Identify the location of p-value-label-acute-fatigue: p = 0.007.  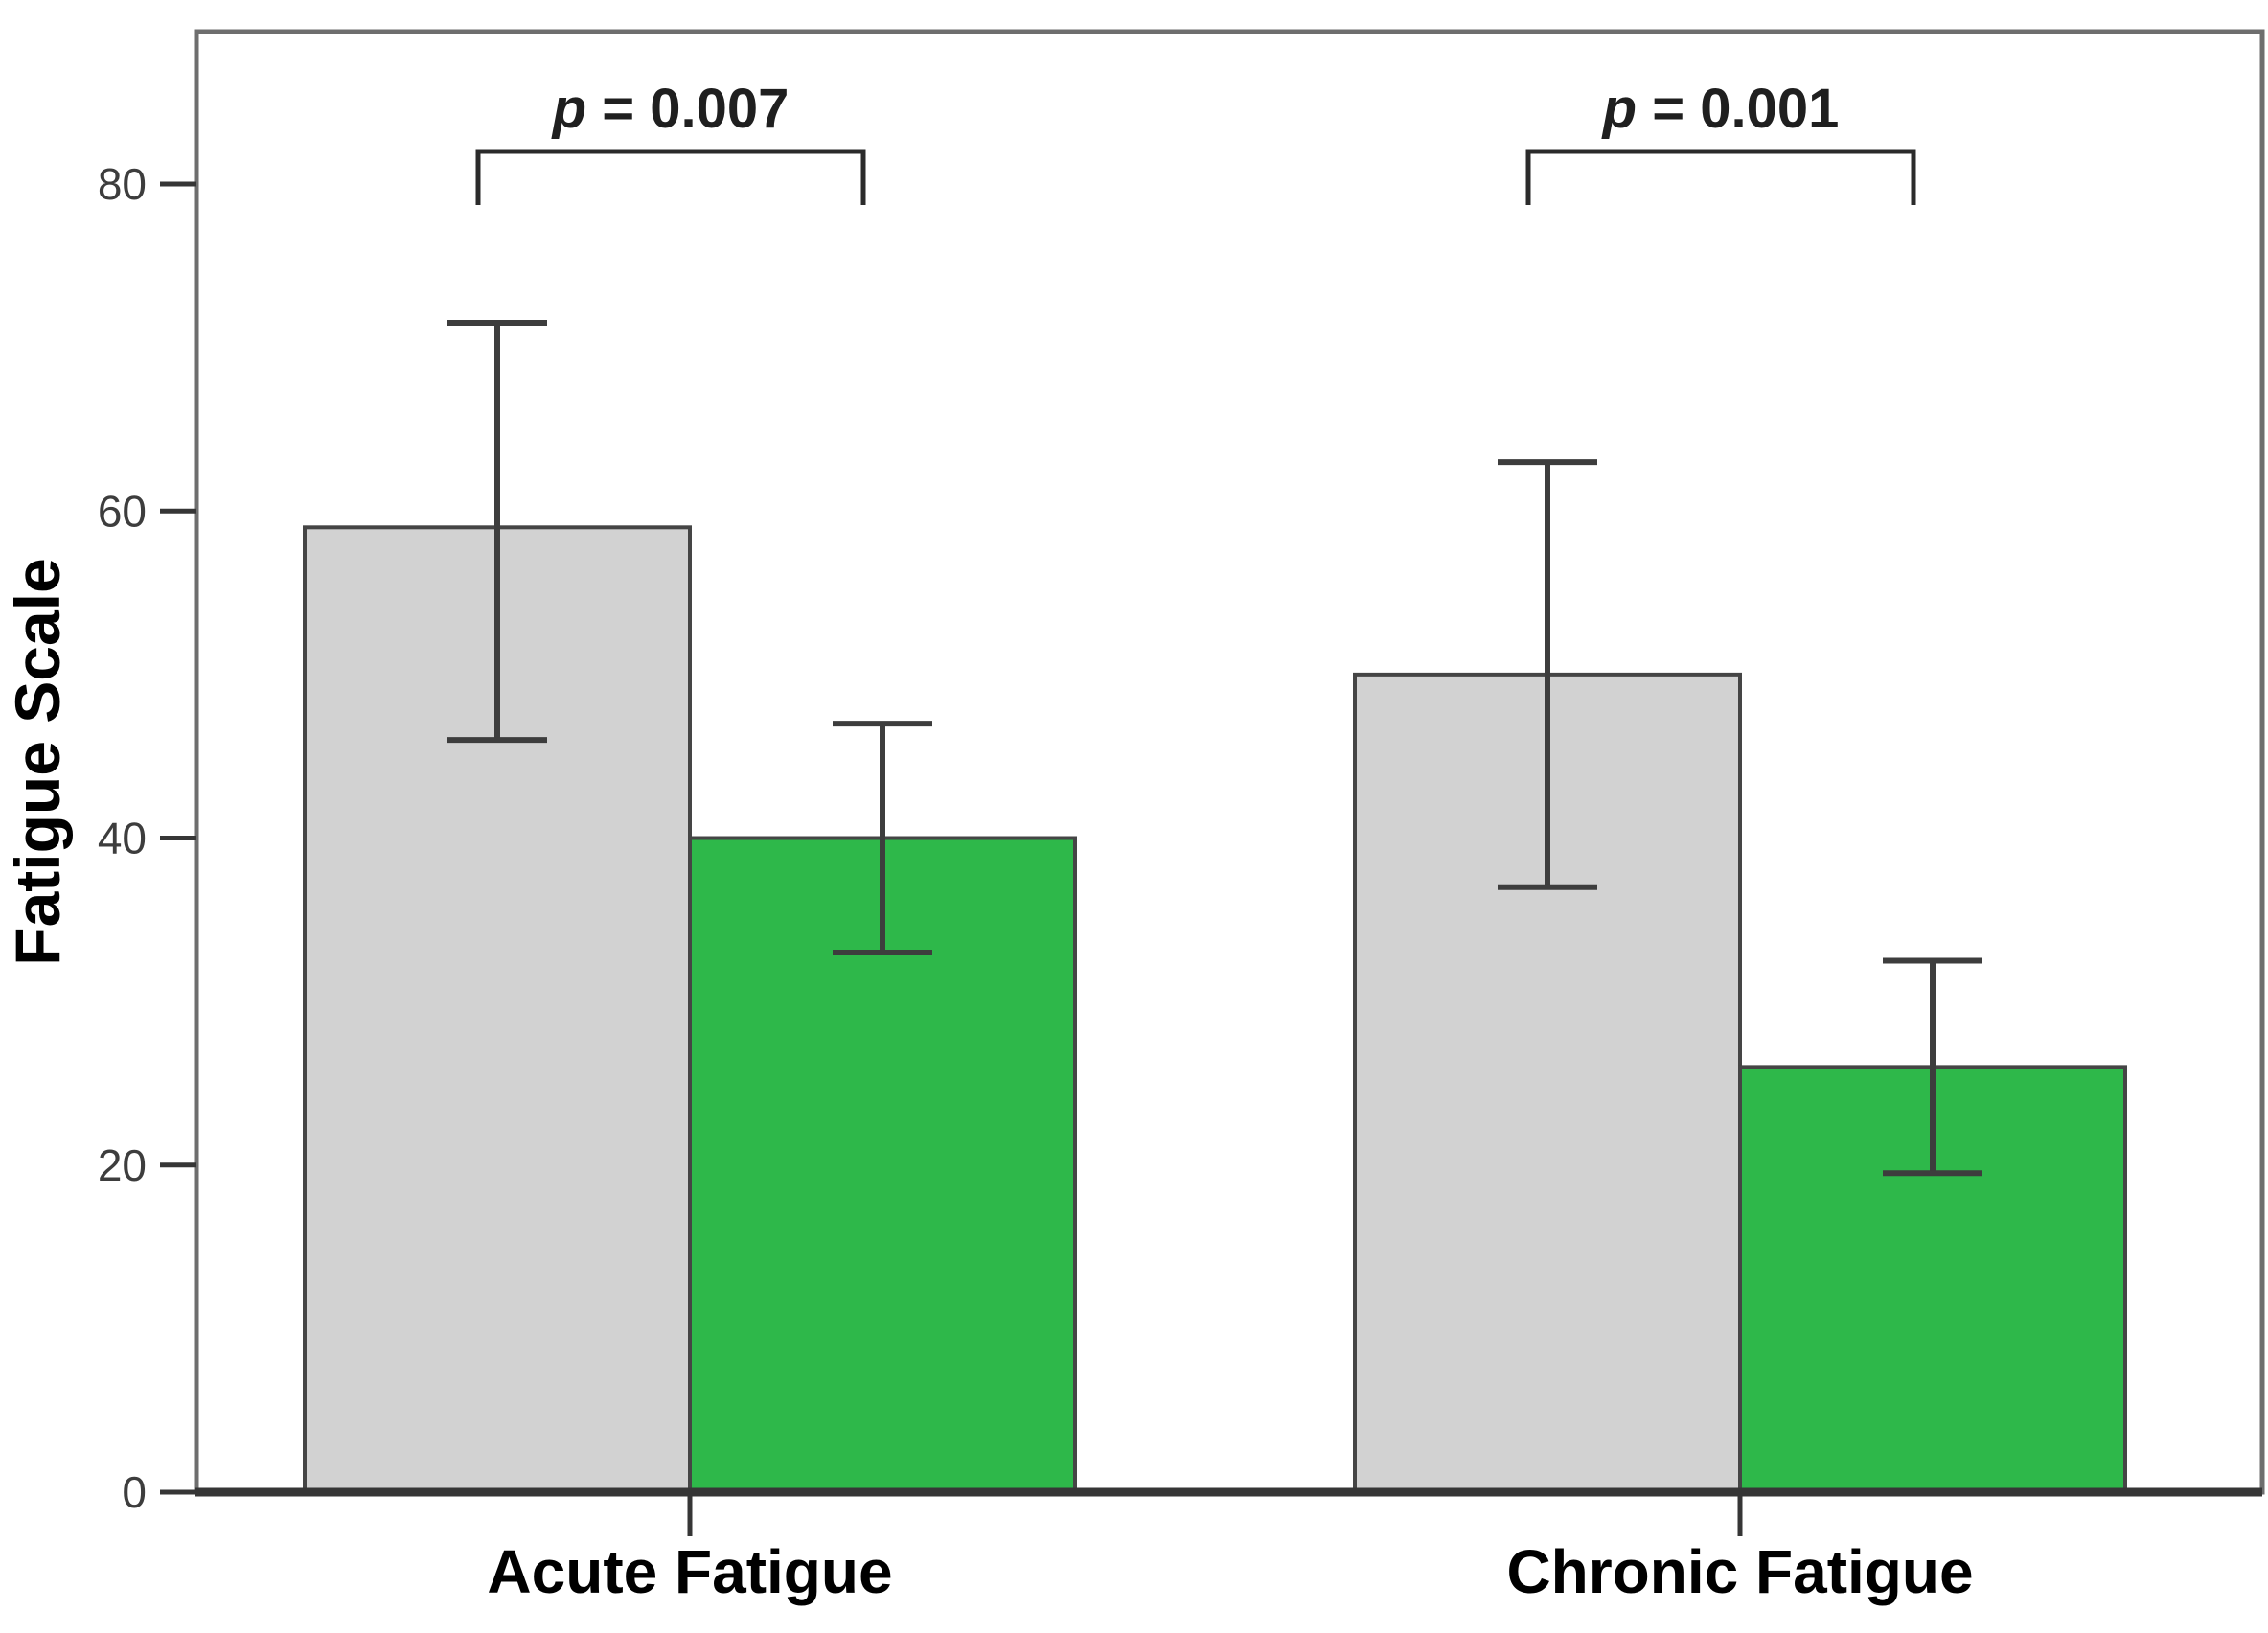
(671, 109).